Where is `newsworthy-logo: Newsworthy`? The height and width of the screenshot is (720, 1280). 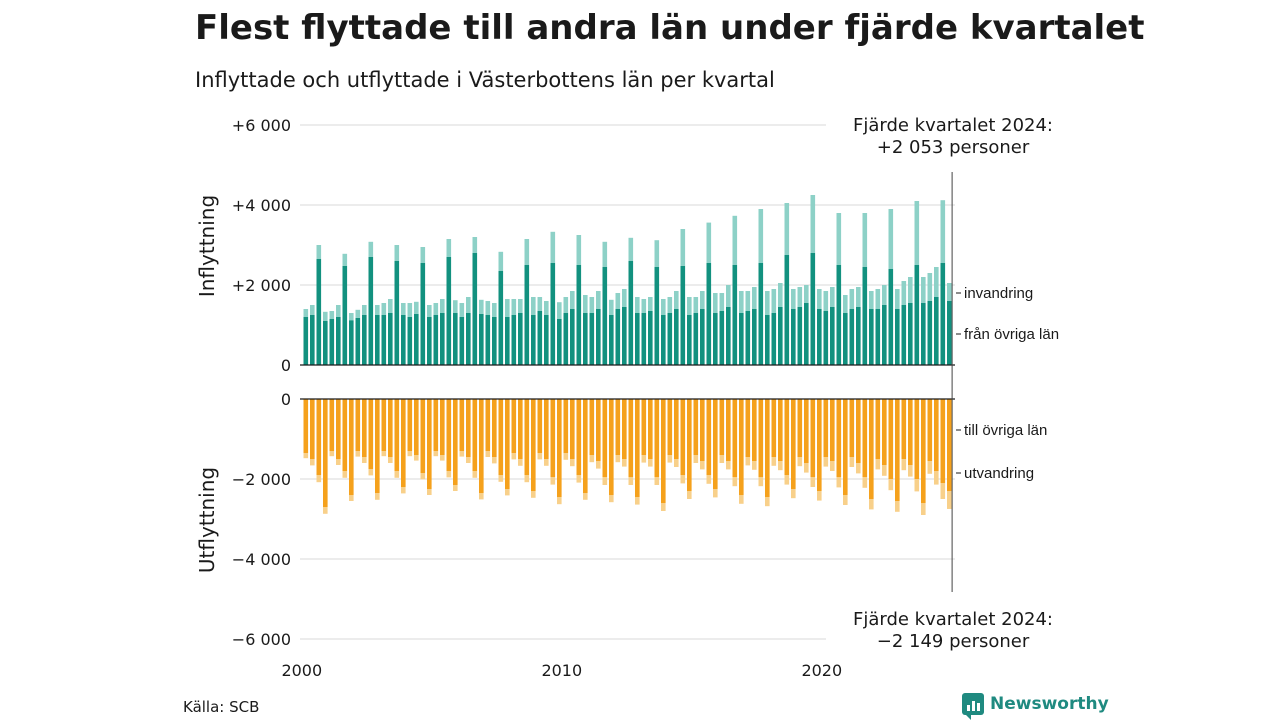
newsworthy-logo: Newsworthy is located at coordinates (1035, 706).